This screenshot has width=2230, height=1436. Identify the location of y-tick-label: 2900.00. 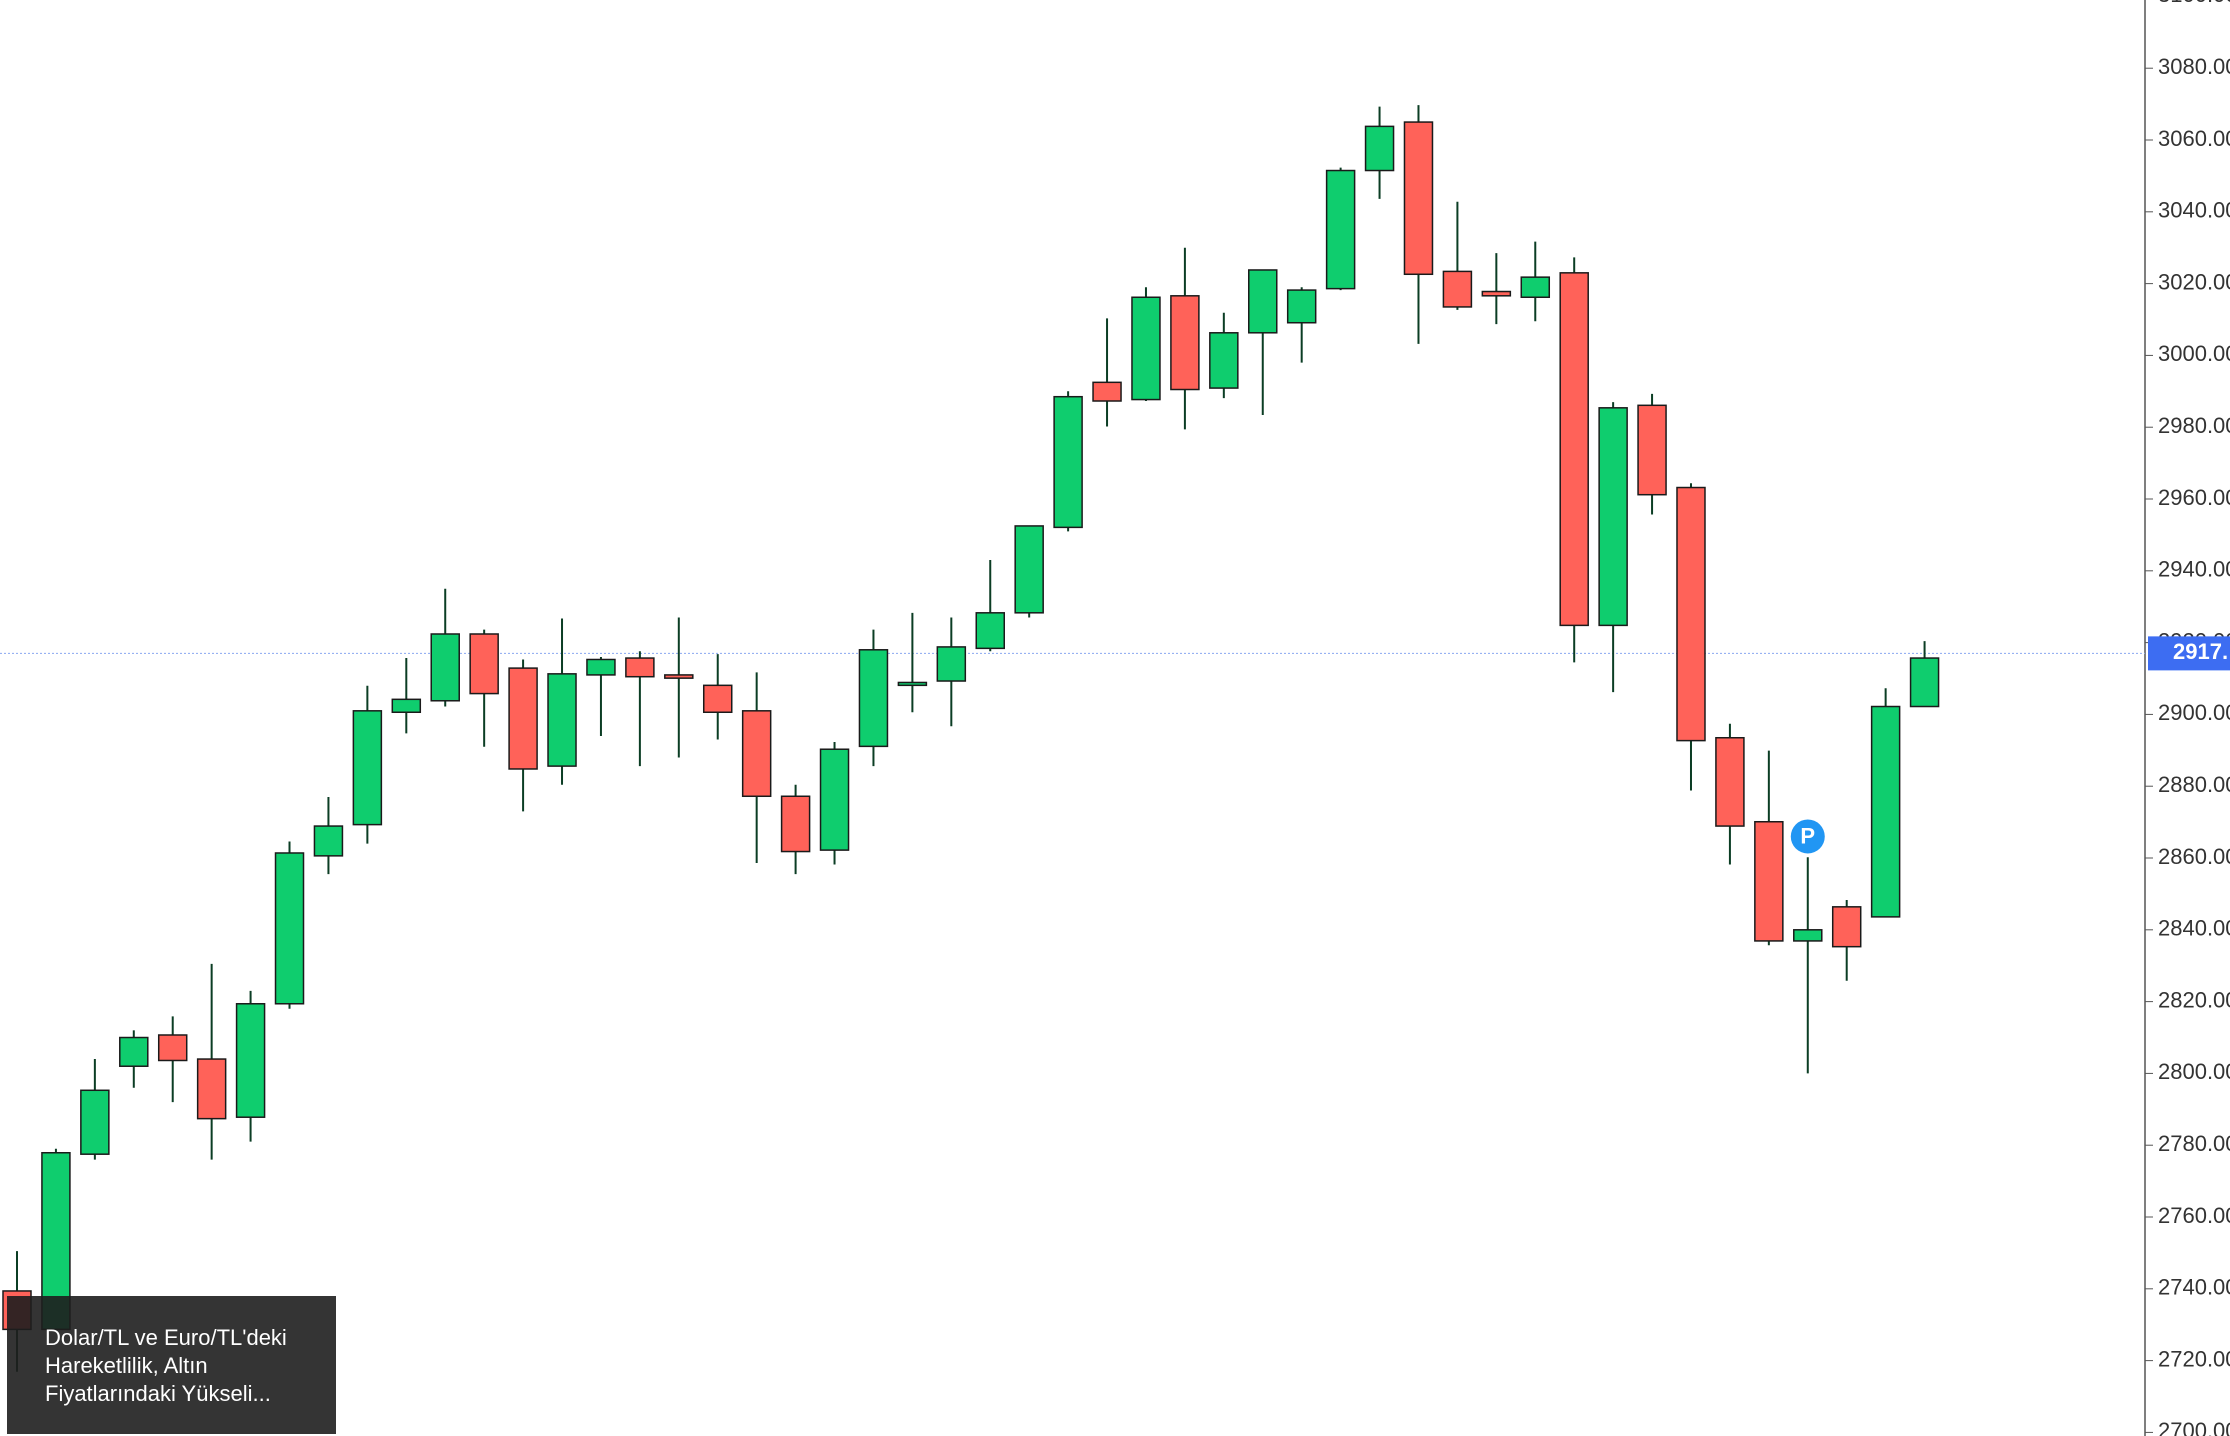
(2194, 712).